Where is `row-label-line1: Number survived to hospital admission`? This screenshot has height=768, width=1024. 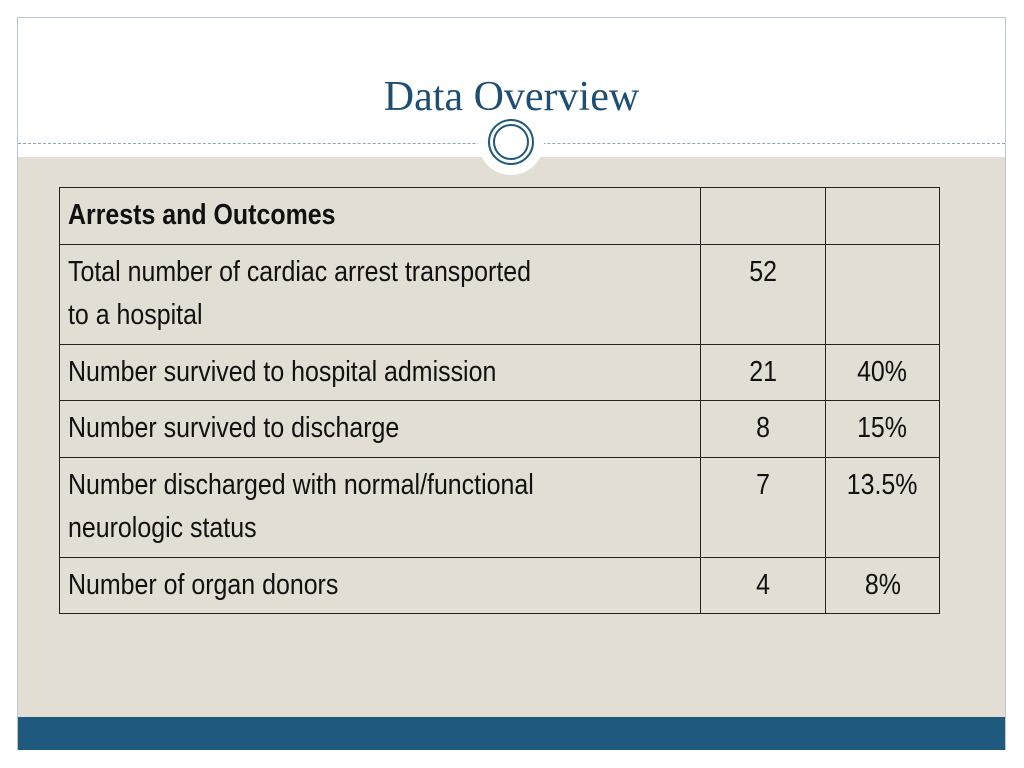 row-label-line1: Number survived to hospital admission is located at coordinates (282, 371).